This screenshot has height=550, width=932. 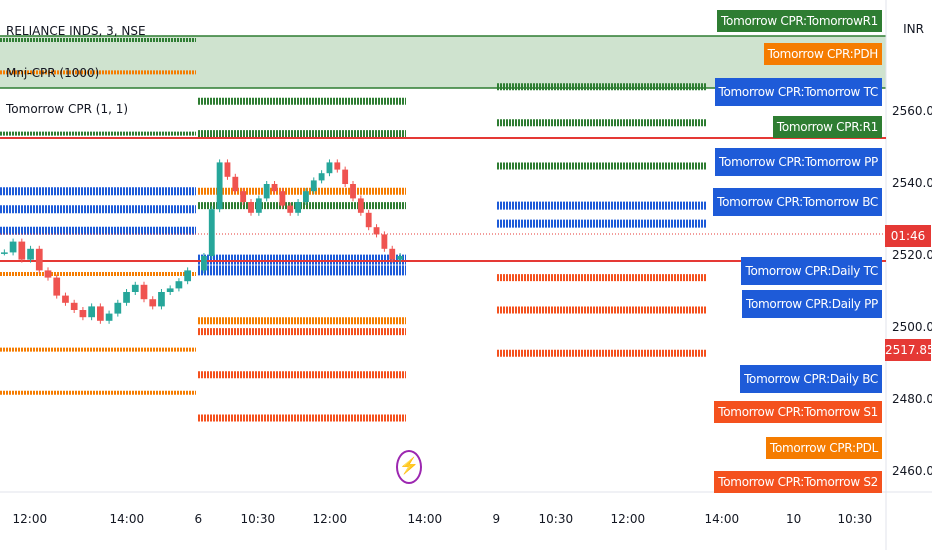 What do you see at coordinates (912, 327) in the screenshot?
I see `y-tick-label: 2500.00` at bounding box center [912, 327].